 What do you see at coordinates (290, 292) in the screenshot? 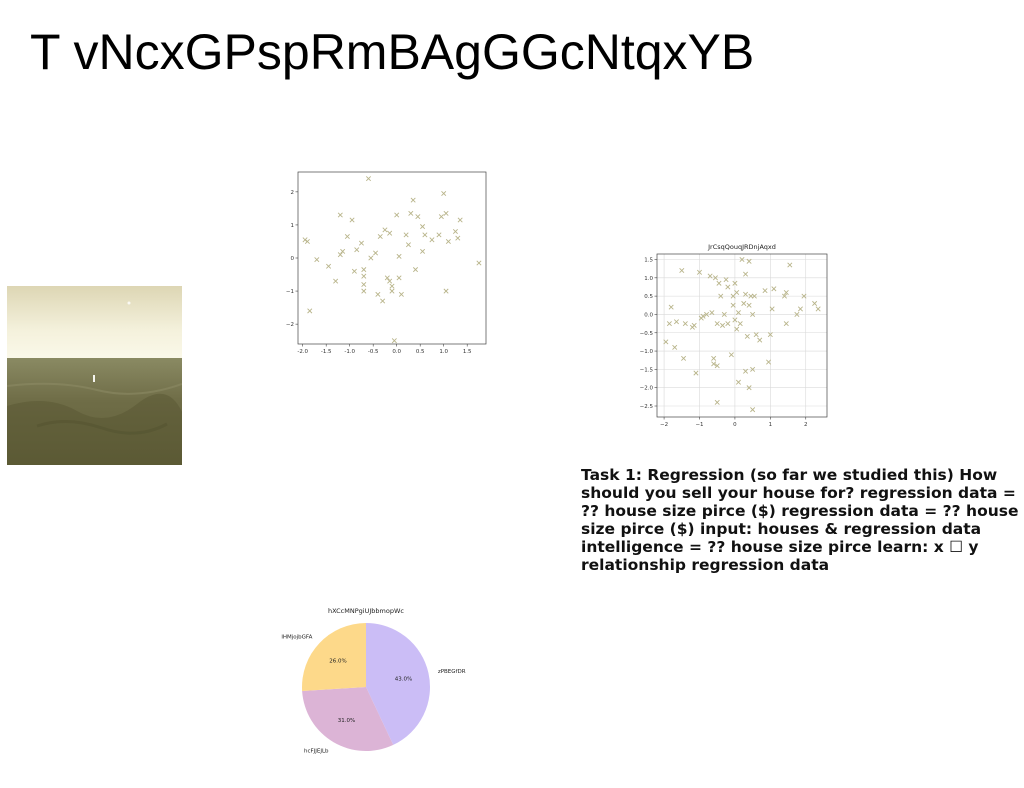
I see `chart1-ytick-label: −1` at bounding box center [290, 292].